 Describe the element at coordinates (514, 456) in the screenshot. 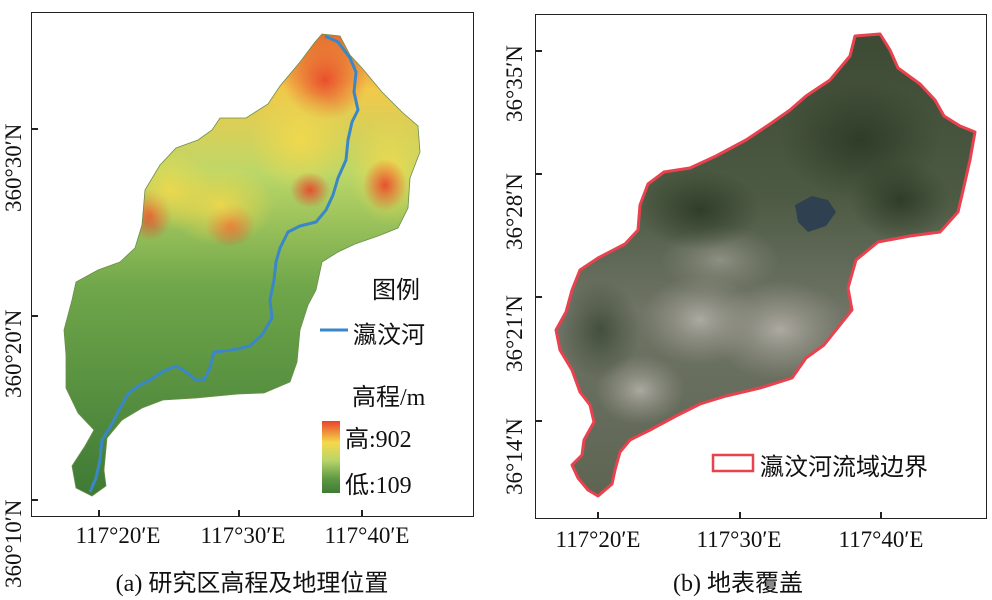

I see `y-tick-label: 36°14′N` at that location.